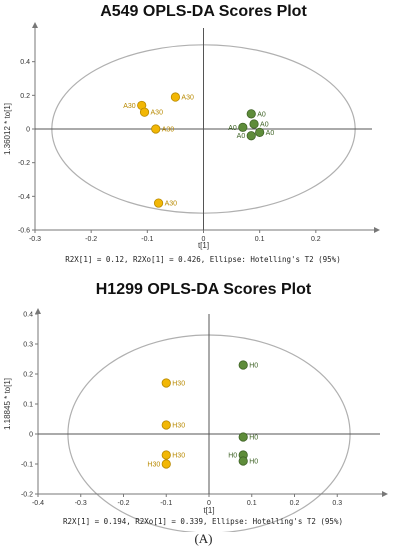 This screenshot has width=407, height=550. Describe the element at coordinates (28, 345) in the screenshot. I see `y-tick-label: 0.3` at that location.